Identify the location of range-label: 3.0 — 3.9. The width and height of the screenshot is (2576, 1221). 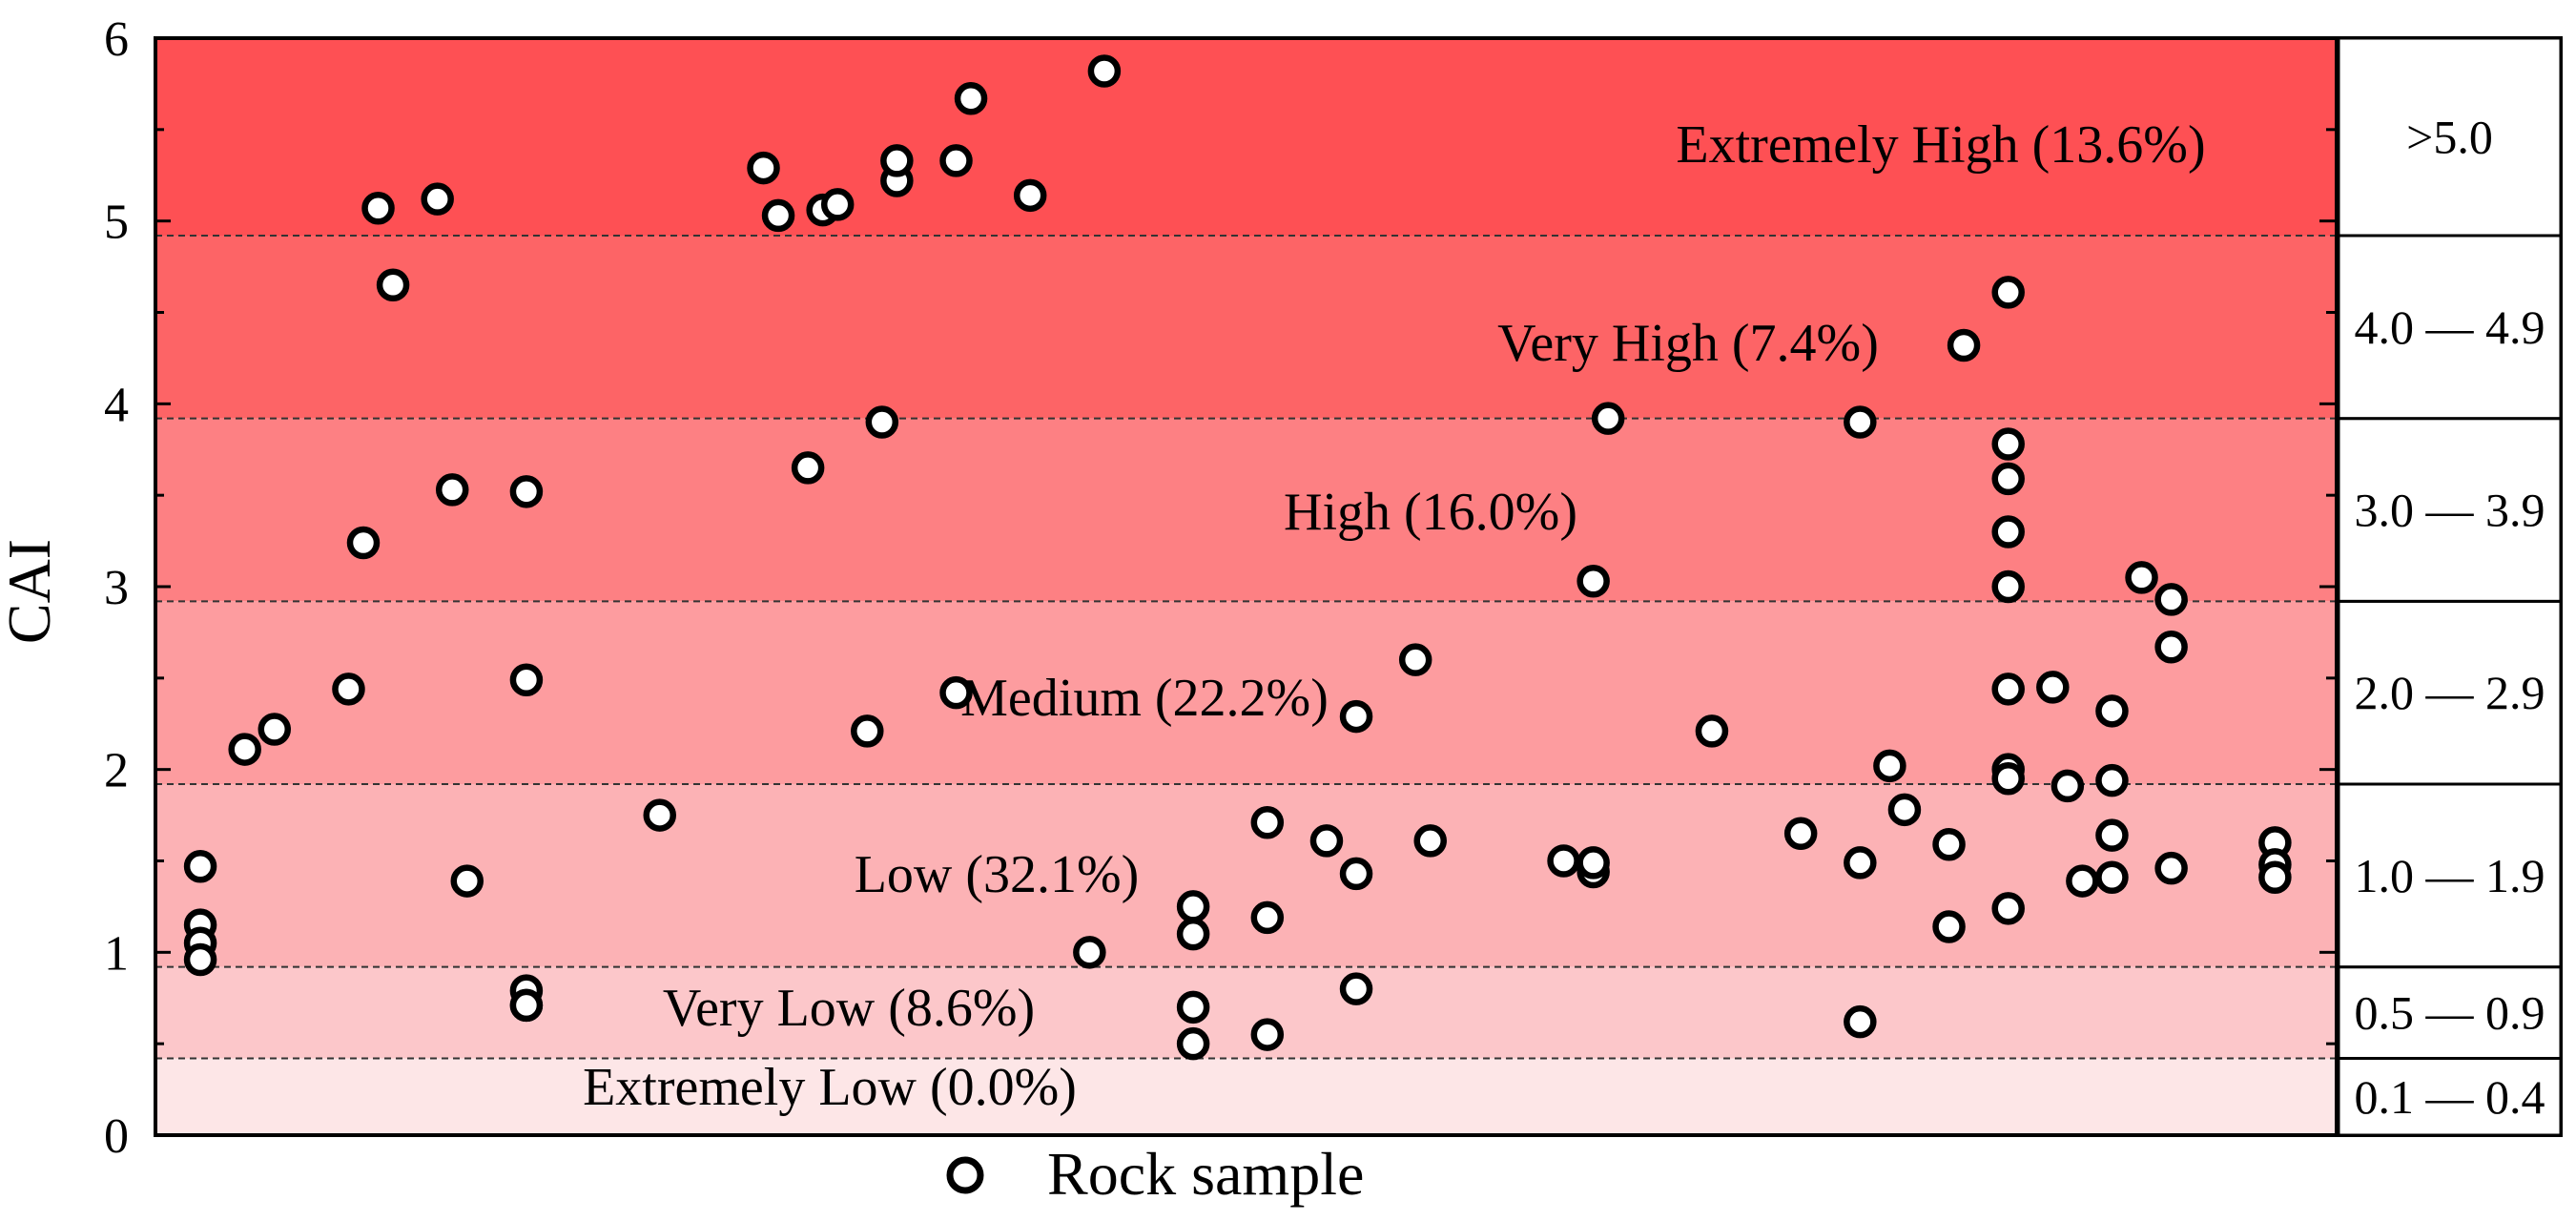
(2450, 510).